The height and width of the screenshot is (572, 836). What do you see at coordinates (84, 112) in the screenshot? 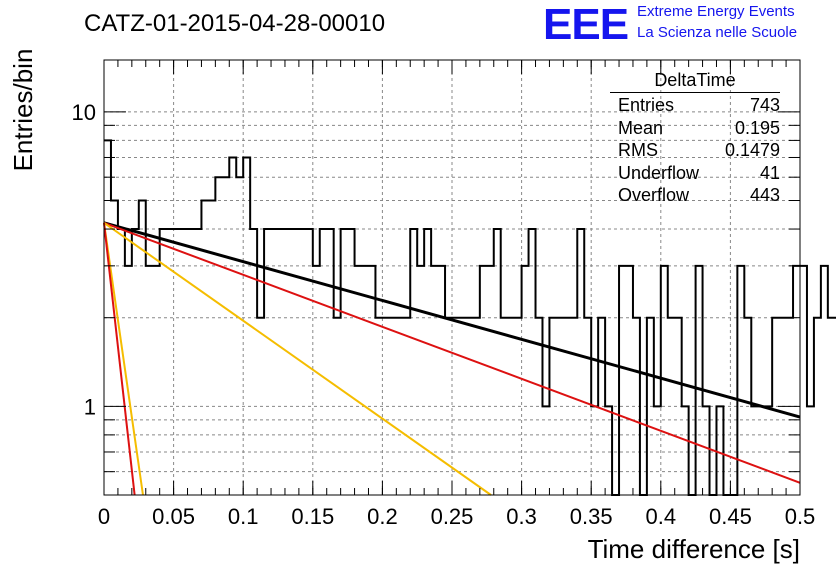
I see `y-tick-label: 10` at bounding box center [84, 112].